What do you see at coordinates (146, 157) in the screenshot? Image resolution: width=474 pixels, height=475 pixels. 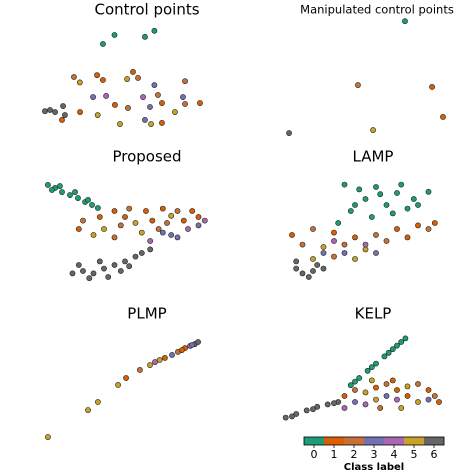 I see `panel-title: Proposed` at bounding box center [146, 157].